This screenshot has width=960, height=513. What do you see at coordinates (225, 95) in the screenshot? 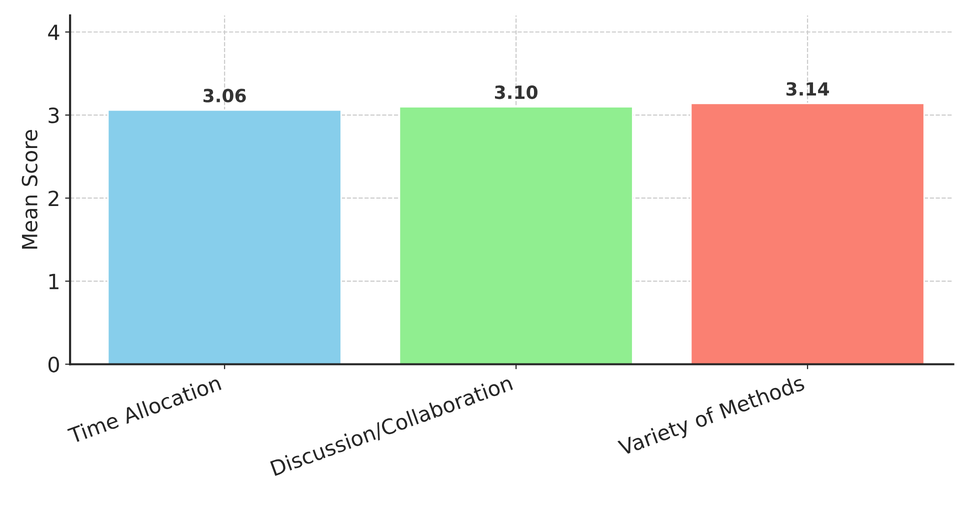
I see `data-label: 3.06` at bounding box center [225, 95].